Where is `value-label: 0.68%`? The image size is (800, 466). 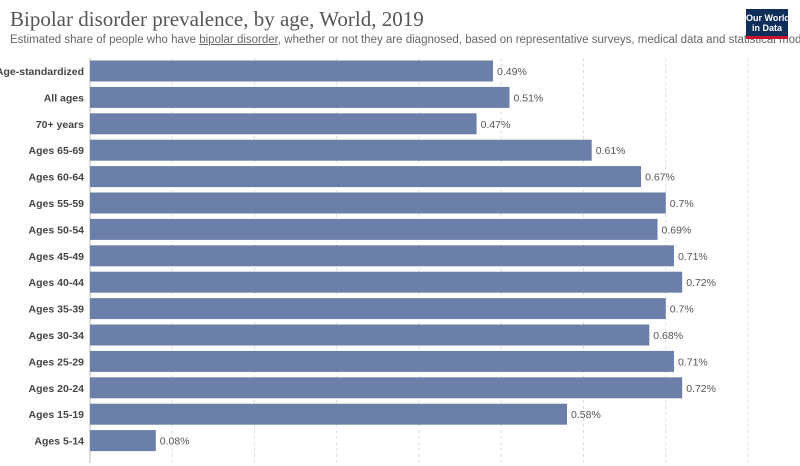 value-label: 0.68% is located at coordinates (668, 336).